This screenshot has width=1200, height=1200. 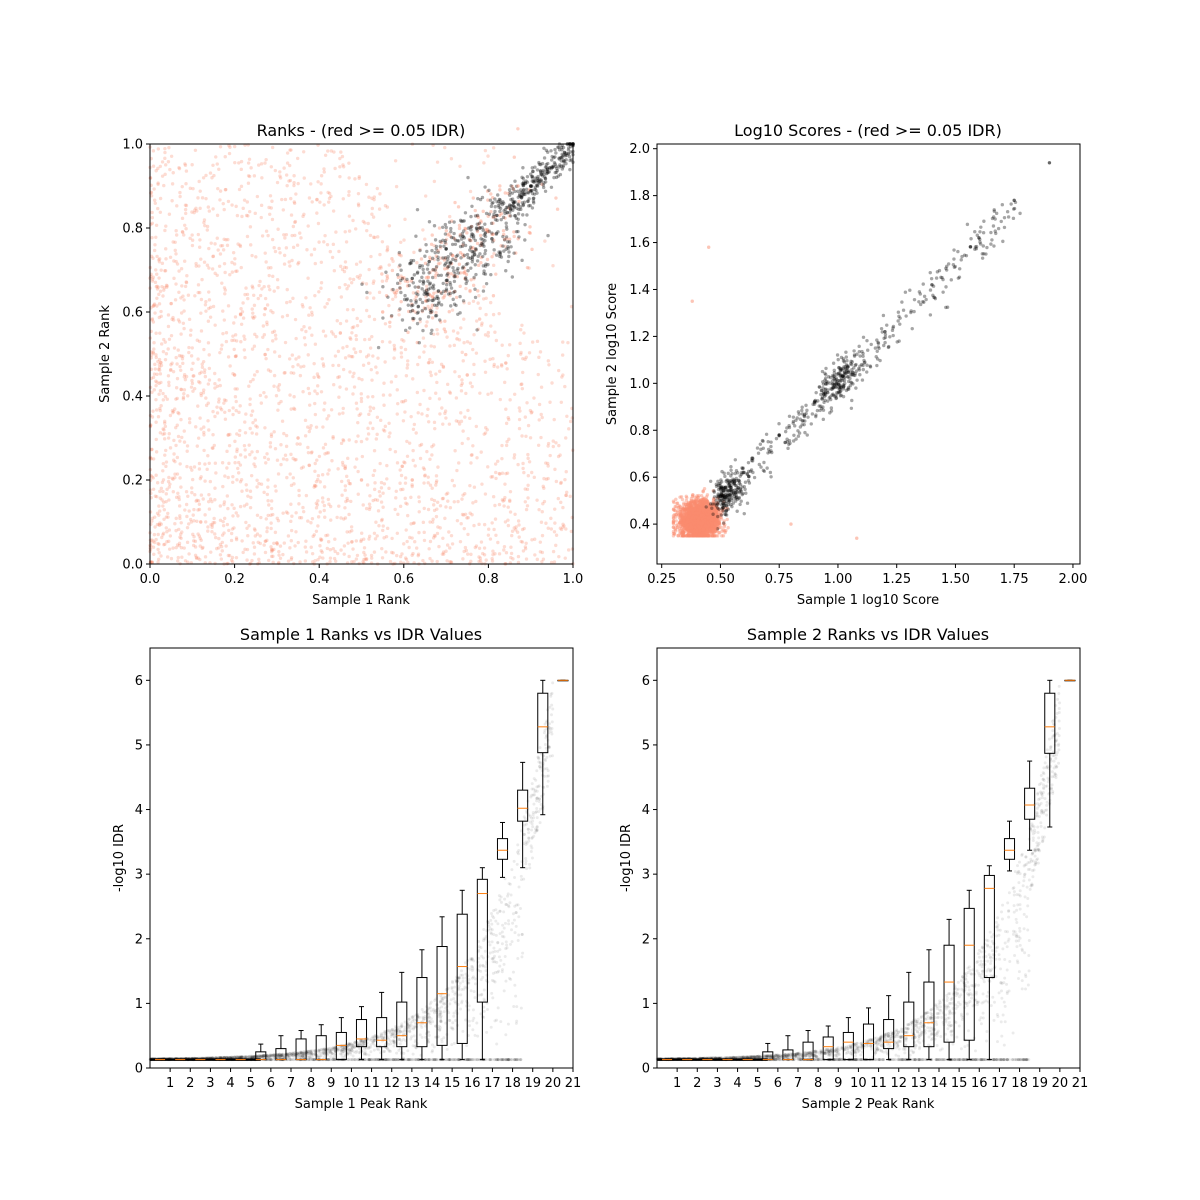 I want to click on log10-chart-title: Log10 Scores - (red >= 0.05 IDR), so click(x=868, y=130).